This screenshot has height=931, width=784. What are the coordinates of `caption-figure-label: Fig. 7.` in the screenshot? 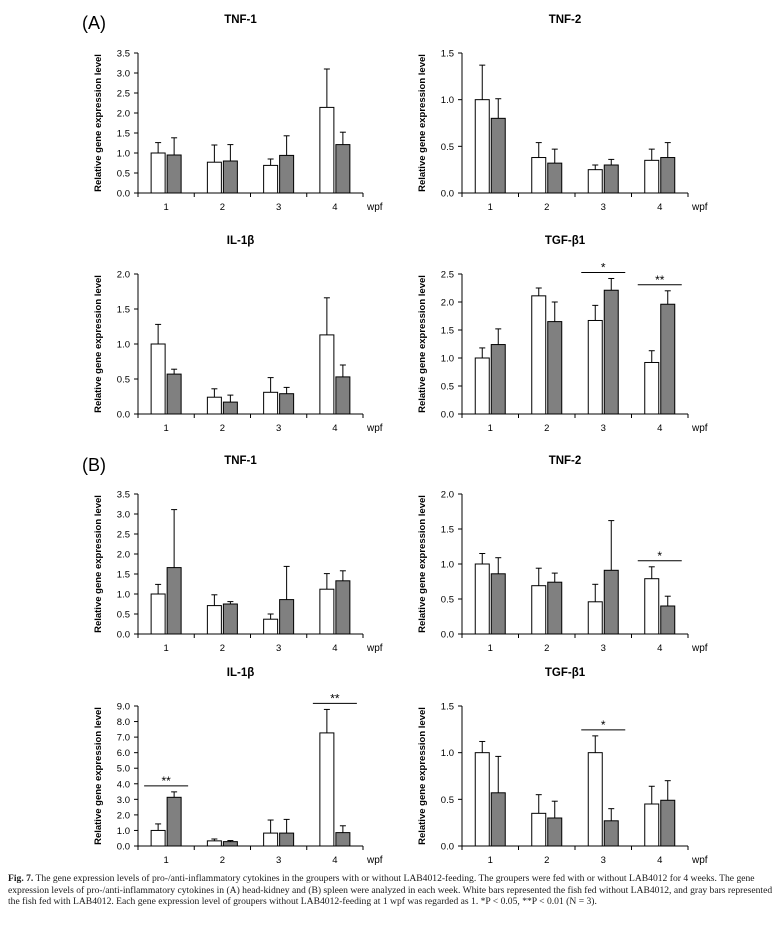 It's located at (21, 878).